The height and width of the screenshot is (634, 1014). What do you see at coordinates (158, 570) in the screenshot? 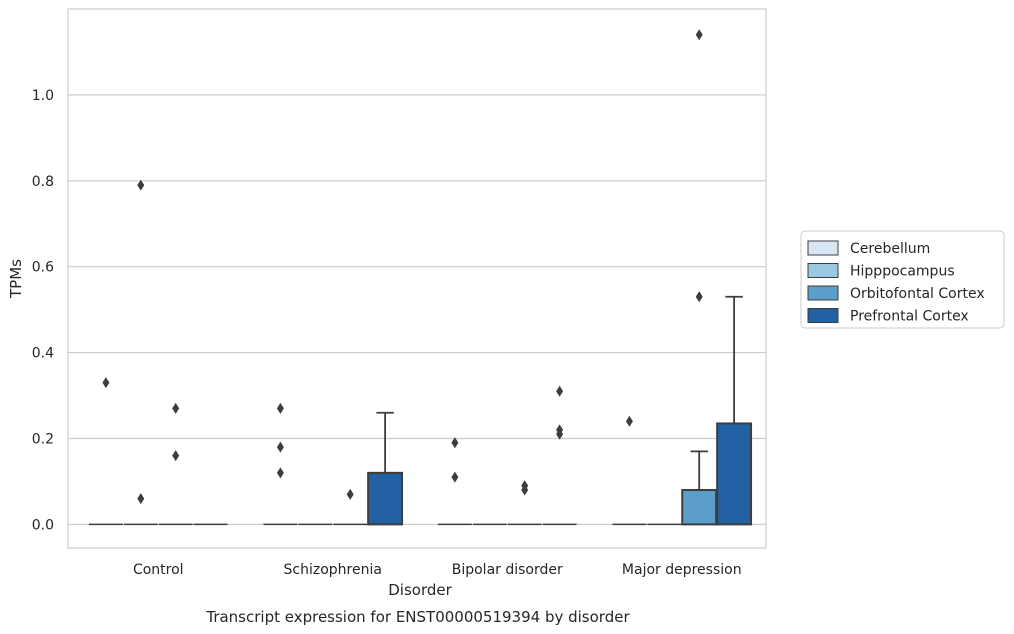
I see `x-tick-label: Control` at bounding box center [158, 570].